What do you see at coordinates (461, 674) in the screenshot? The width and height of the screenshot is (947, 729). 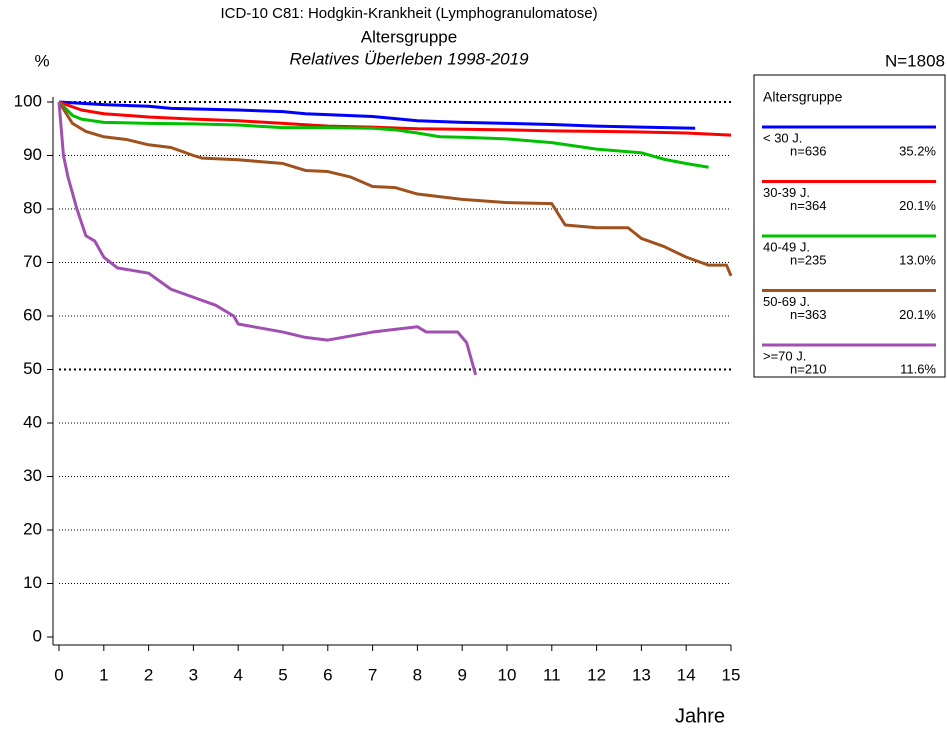 I see `x-tick-label: 9` at bounding box center [461, 674].